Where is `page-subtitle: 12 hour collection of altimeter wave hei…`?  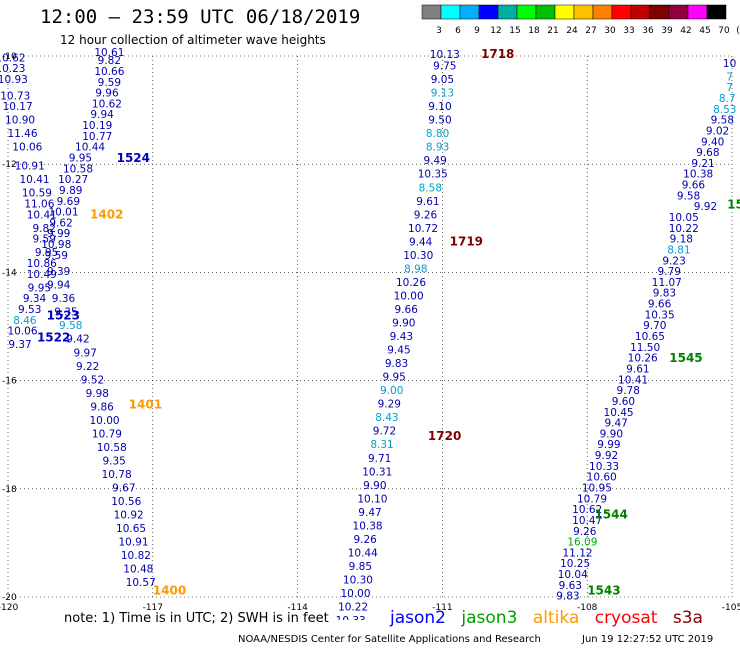
page-subtitle: 12 hour collection of altimeter wave hei… is located at coordinates (193, 40).